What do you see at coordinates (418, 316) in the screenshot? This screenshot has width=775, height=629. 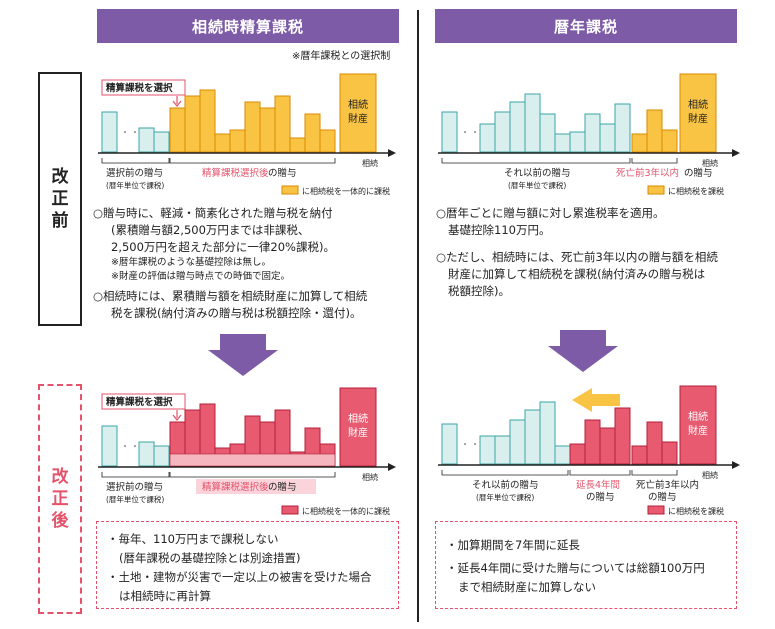 I see `center-divider` at bounding box center [418, 316].